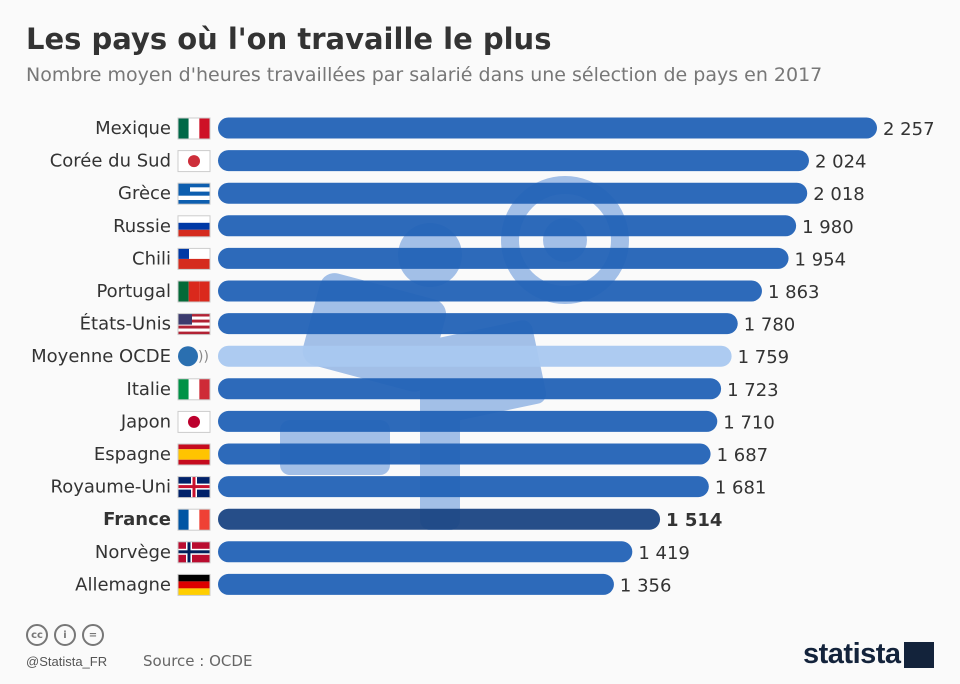  What do you see at coordinates (132, 454) in the screenshot?
I see `category-label: Espagne` at bounding box center [132, 454].